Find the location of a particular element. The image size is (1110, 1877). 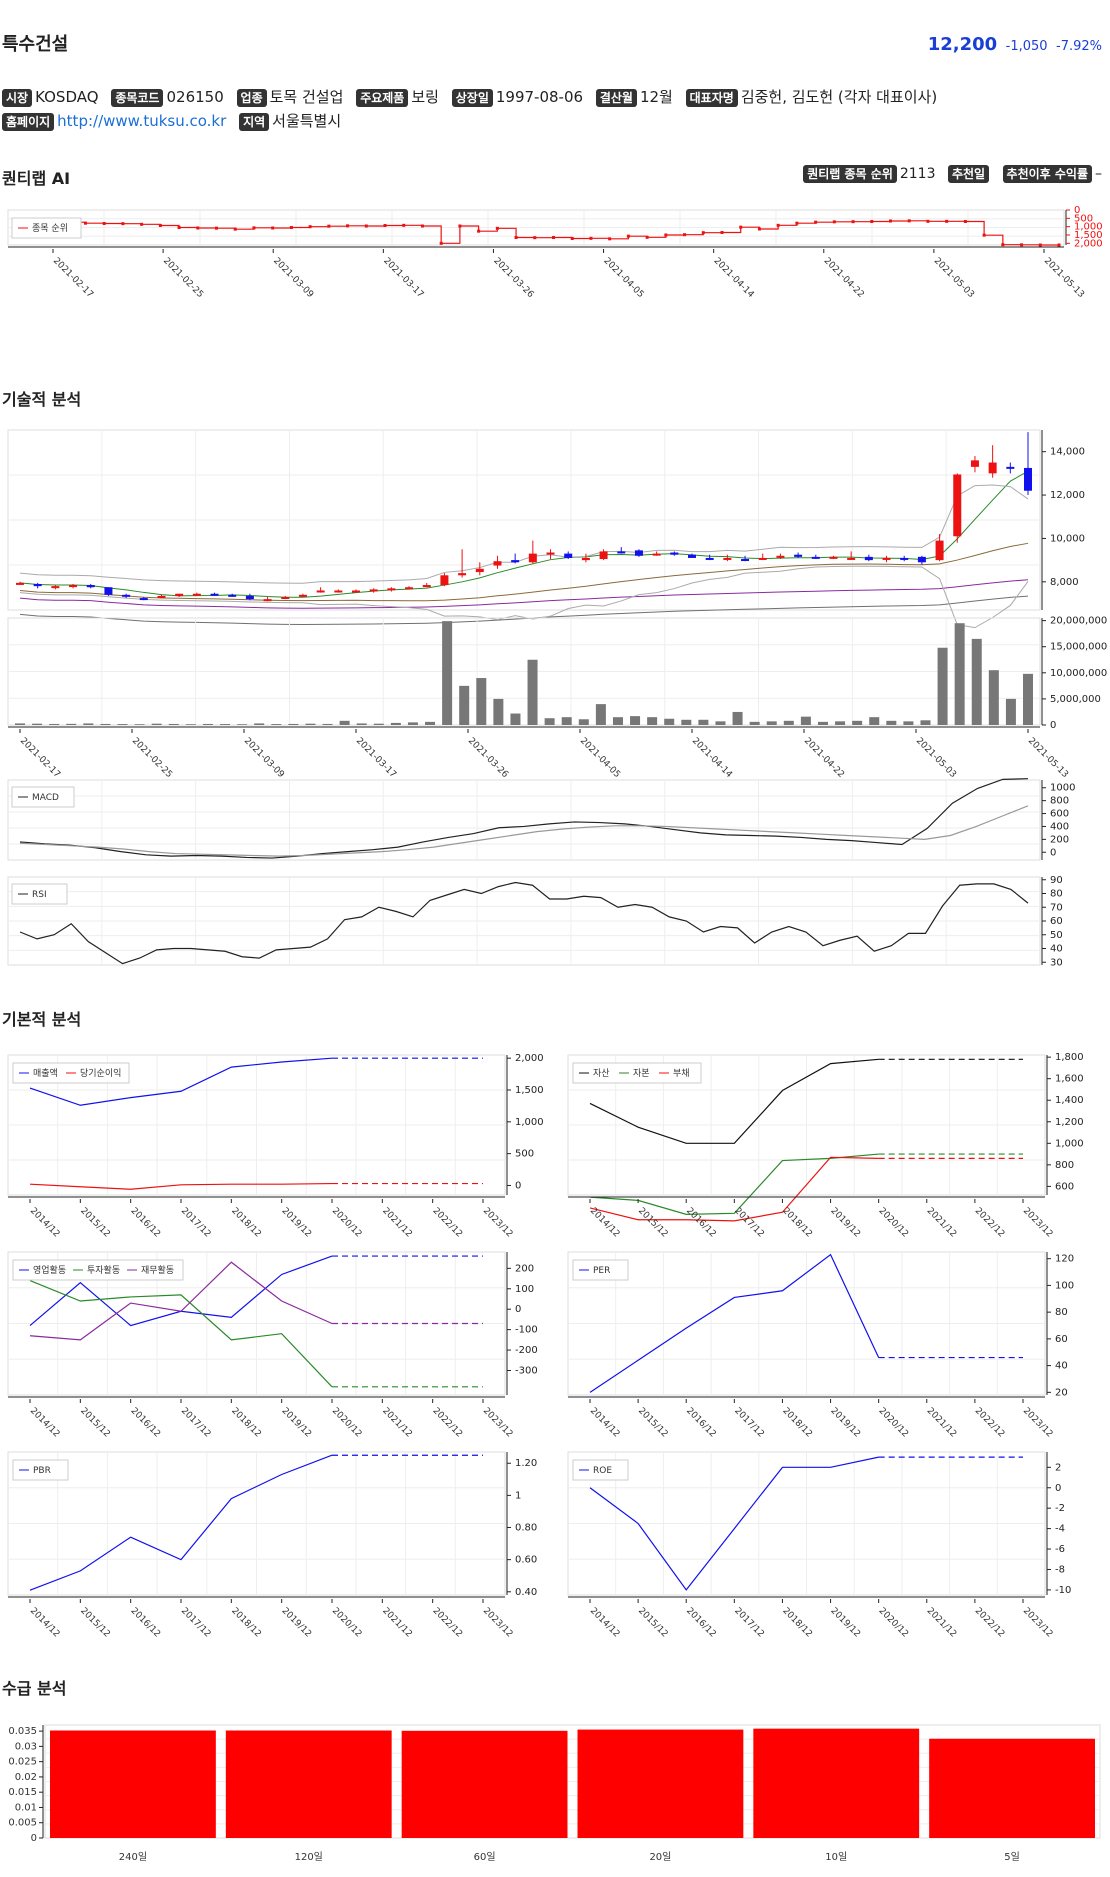

rsi-y-tick-label: 40 is located at coordinates (1056, 949).